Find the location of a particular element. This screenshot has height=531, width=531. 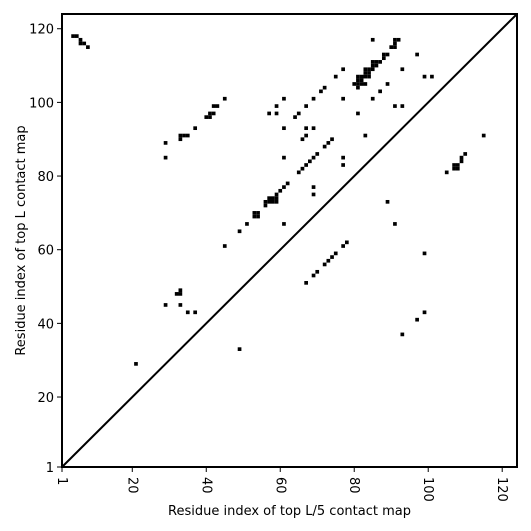

y-tick-label: 1 is located at coordinates (50, 468).